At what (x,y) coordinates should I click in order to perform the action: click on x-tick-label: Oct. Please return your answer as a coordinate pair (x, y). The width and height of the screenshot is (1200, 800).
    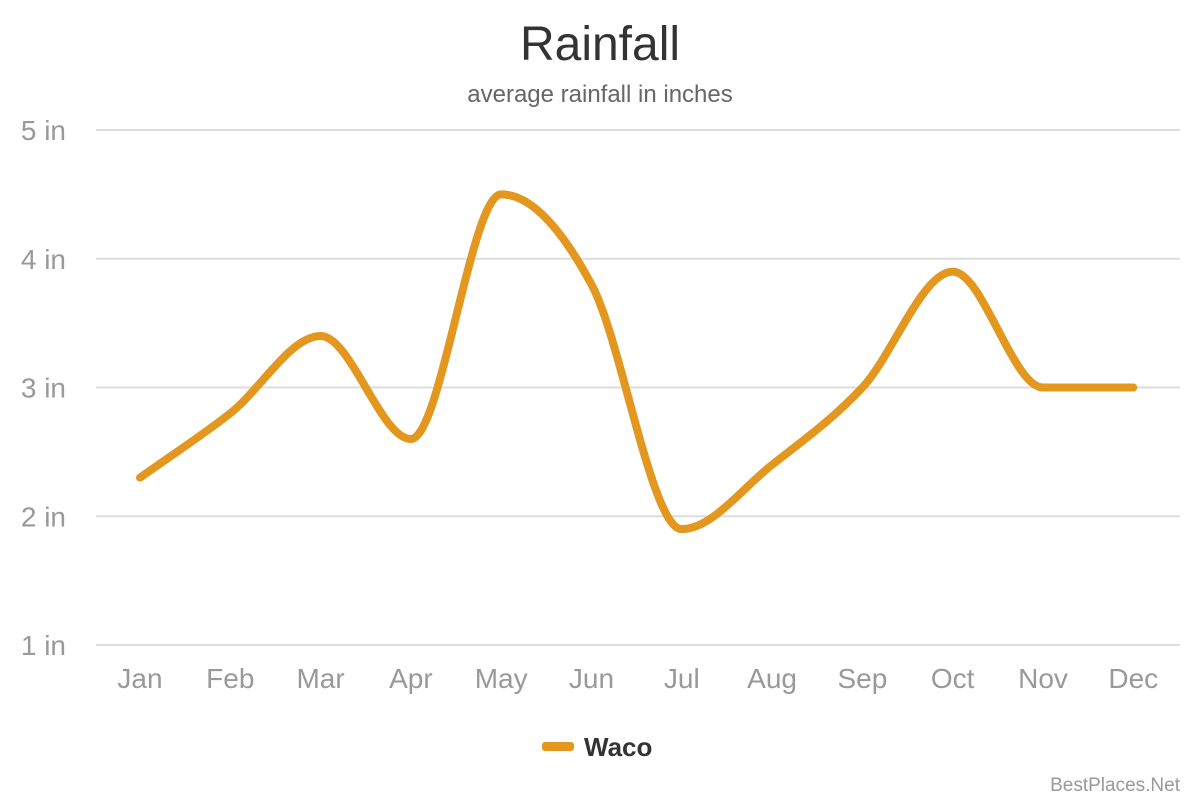
    Looking at the image, I should click on (953, 678).